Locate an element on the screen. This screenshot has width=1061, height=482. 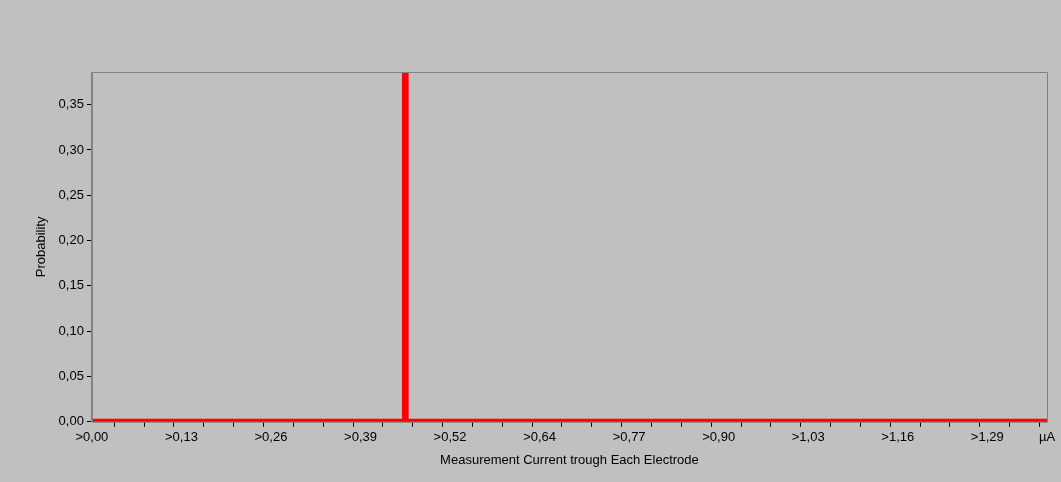
x-tick-label: >1,03 is located at coordinates (808, 437).